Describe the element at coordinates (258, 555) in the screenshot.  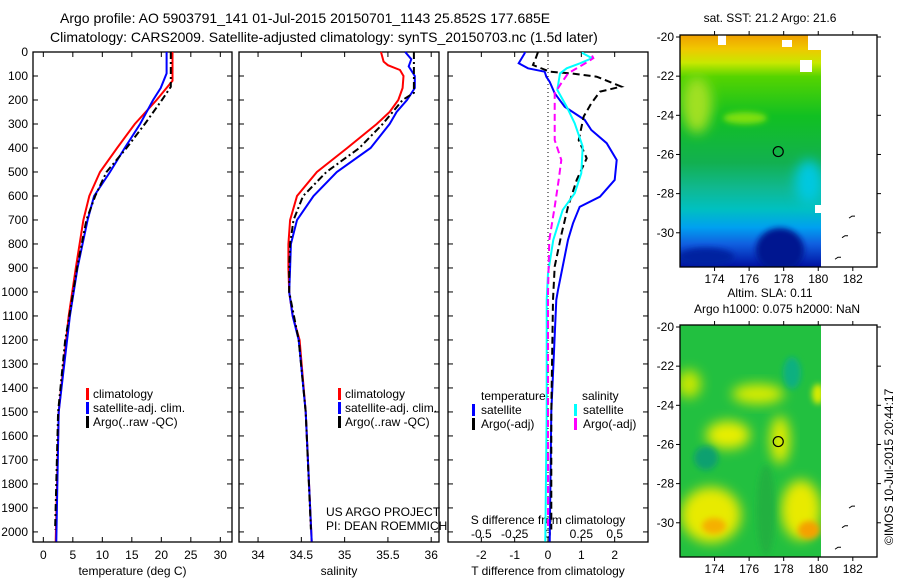
I see `x-tick-label: 34` at that location.